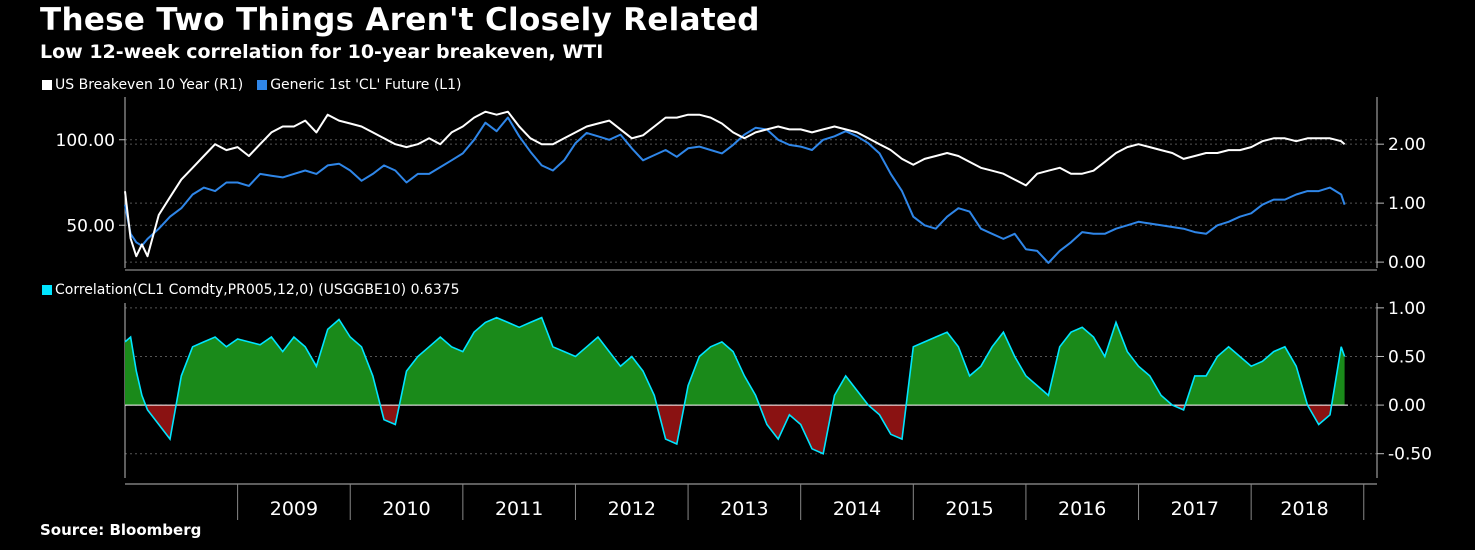 This screenshot has width=1475, height=550. I want to click on left-tick-label: 100.00, so click(85, 141).